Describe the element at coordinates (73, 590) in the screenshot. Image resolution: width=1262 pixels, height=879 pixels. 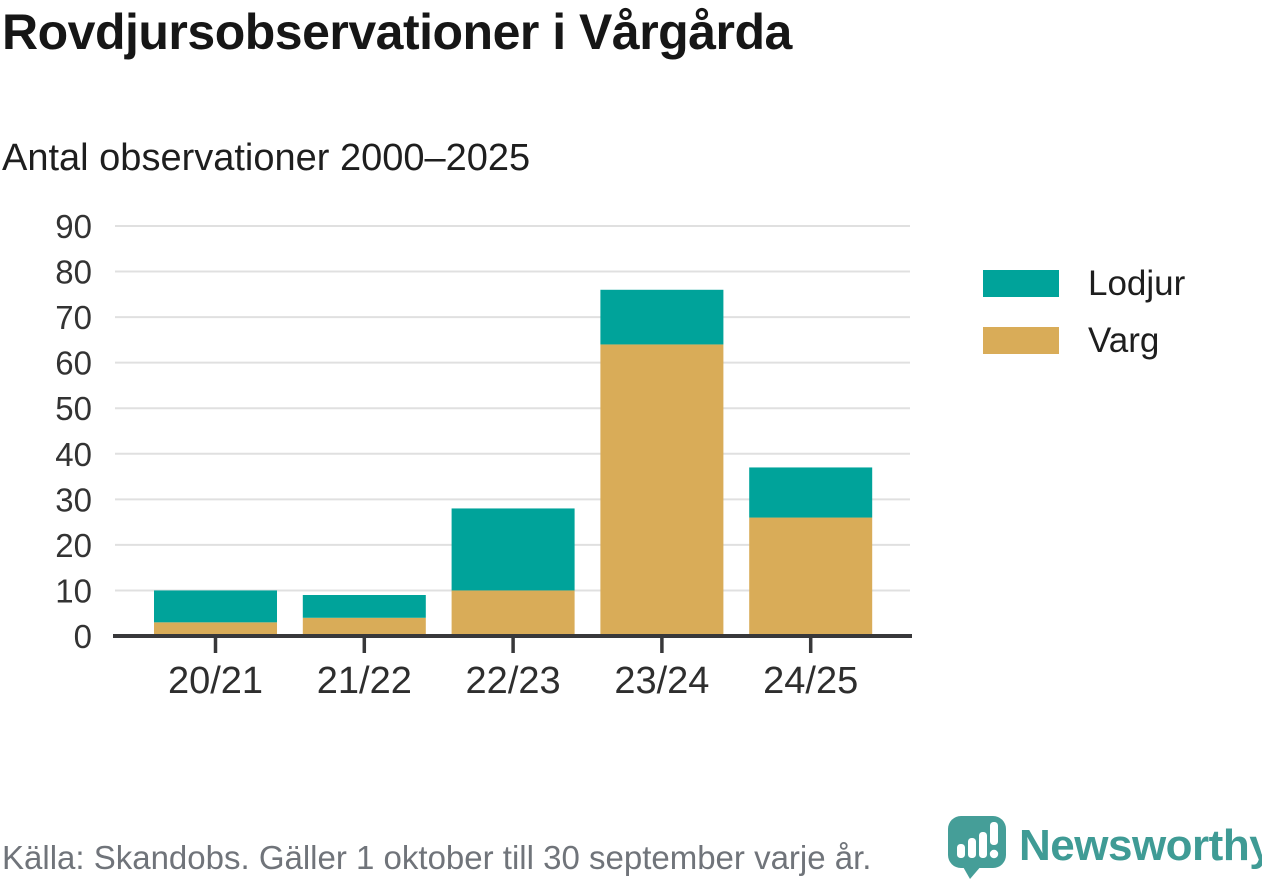
I see `y-axis-tick-label: 10` at that location.